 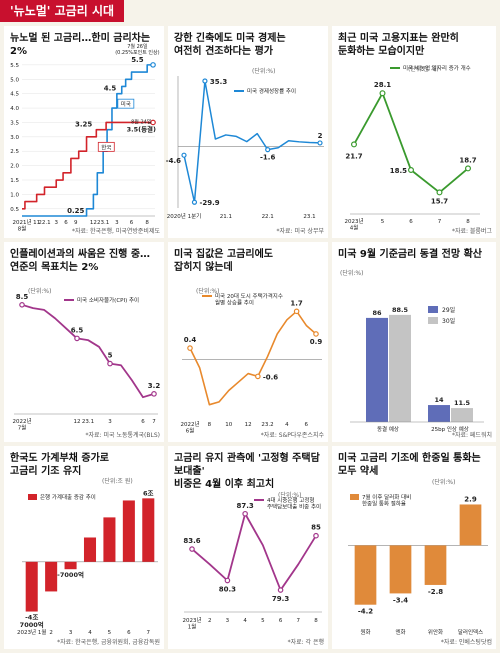 I want to click on cpi-xtick: 2022년 7월, so click(x=21, y=424).